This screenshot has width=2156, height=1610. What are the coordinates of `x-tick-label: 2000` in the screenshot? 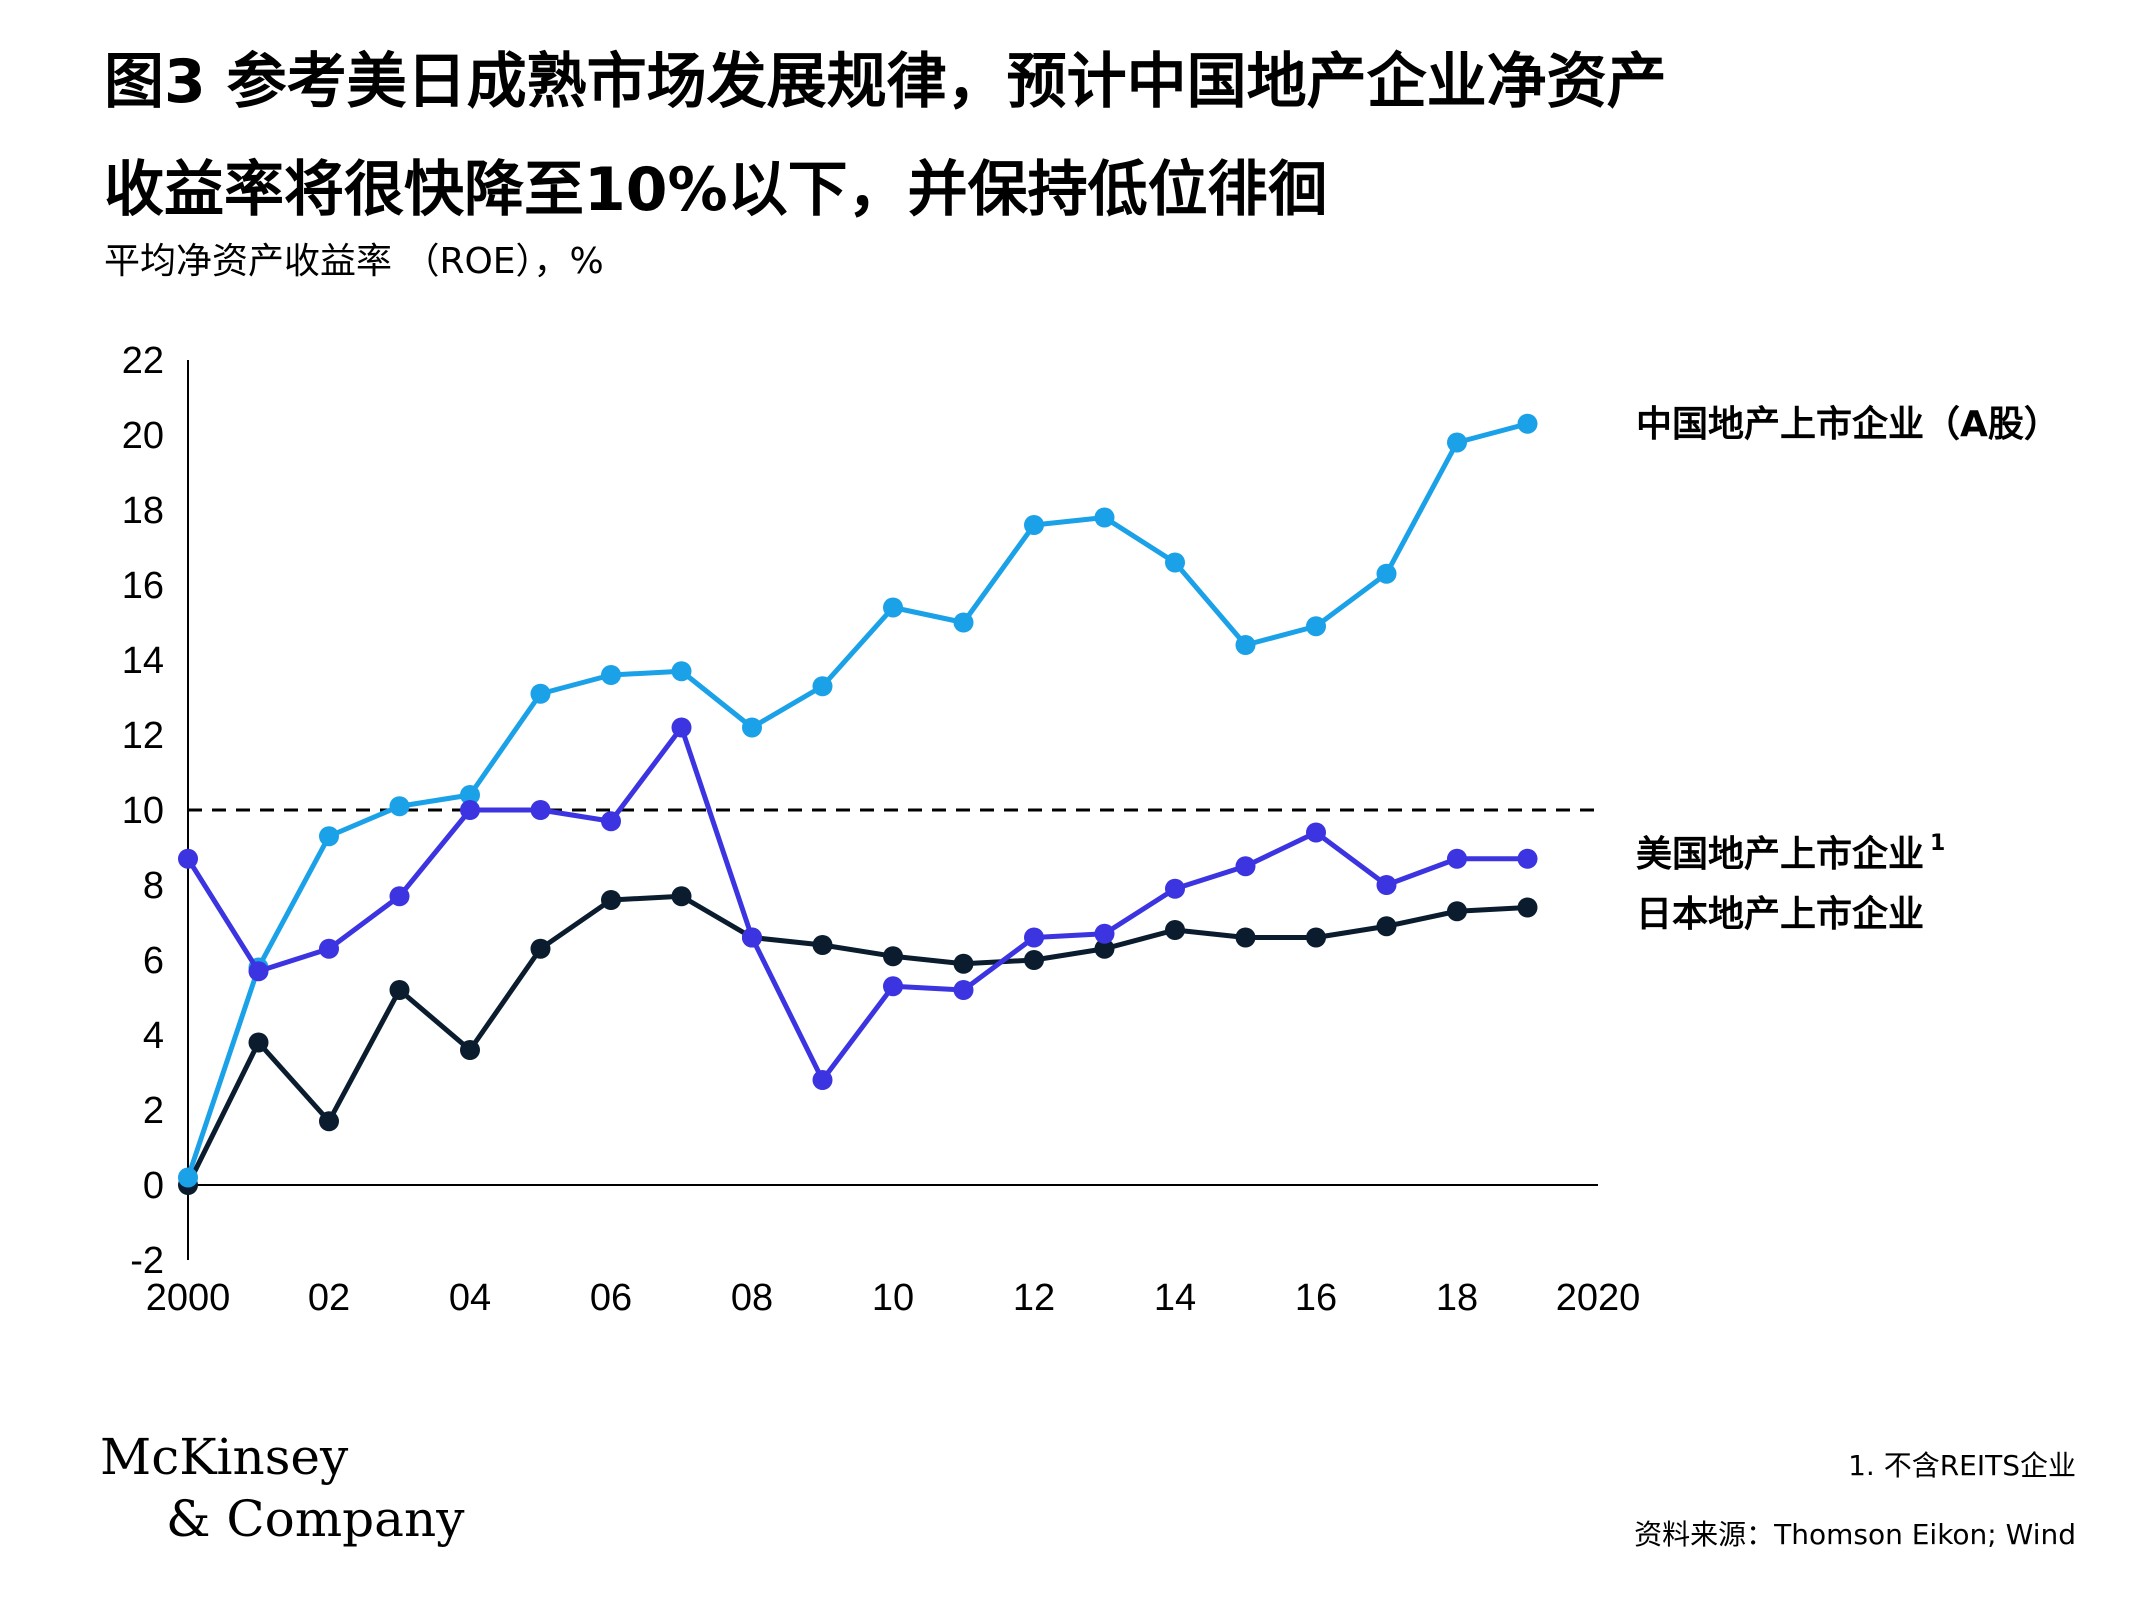 It's located at (188, 1298).